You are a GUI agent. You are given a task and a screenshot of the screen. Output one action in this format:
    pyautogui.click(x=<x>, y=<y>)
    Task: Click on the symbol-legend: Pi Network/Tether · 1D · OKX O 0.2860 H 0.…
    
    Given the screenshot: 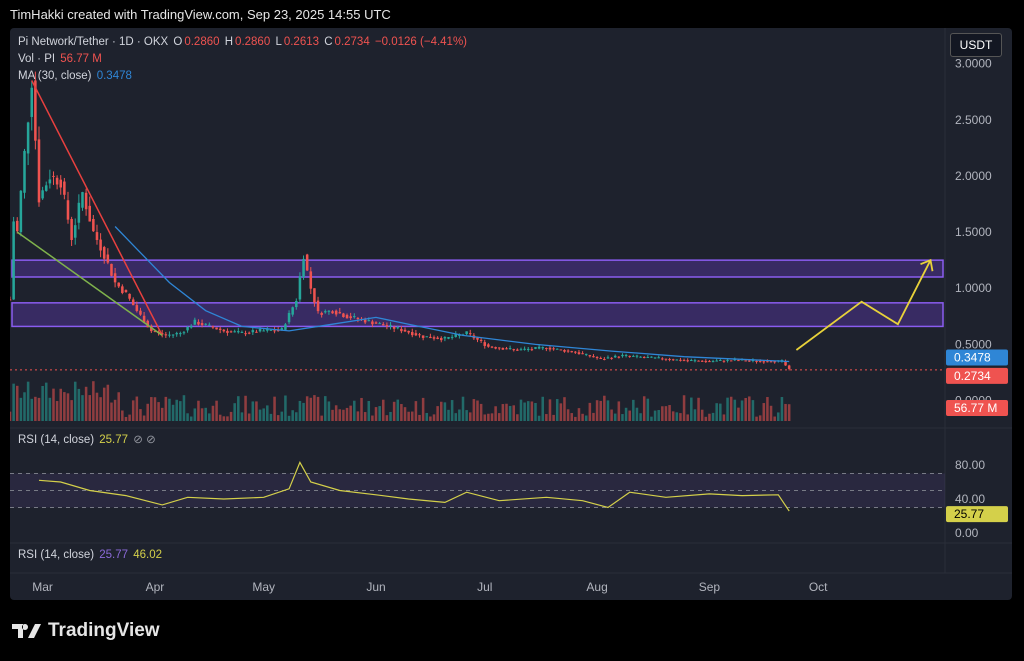 What is the action you would take?
    pyautogui.click(x=243, y=42)
    